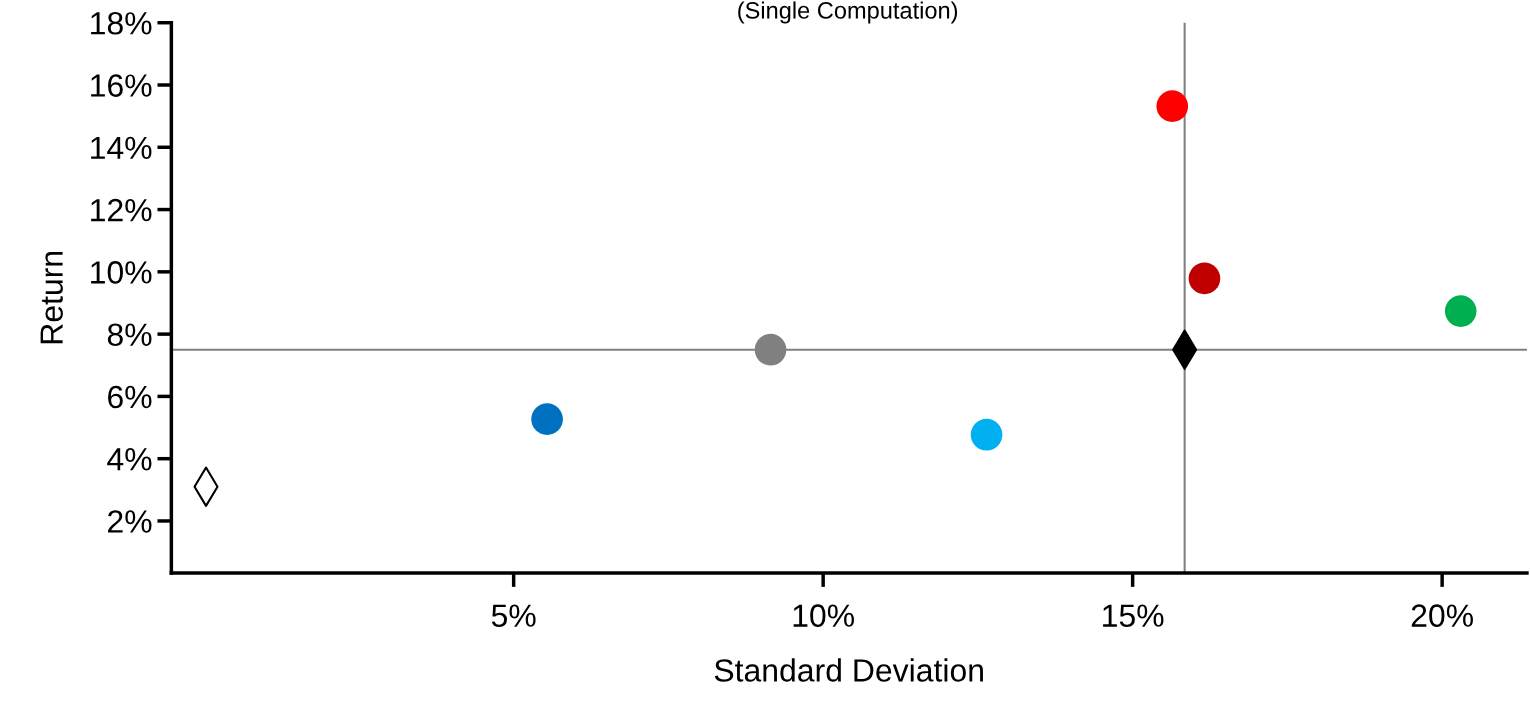 Image resolution: width=1530 pixels, height=710 pixels. What do you see at coordinates (823, 615) in the screenshot?
I see `x-tick-label: 10%` at bounding box center [823, 615].